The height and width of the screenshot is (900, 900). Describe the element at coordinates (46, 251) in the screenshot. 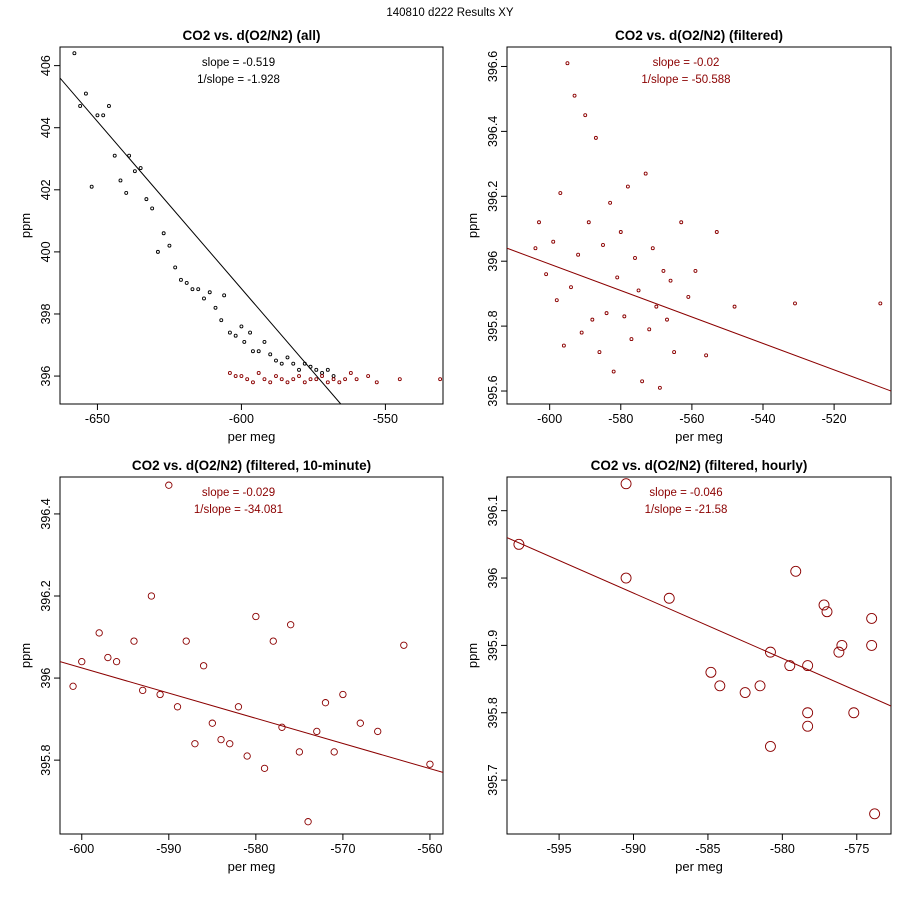

I see `y-tick-label: 400` at that location.